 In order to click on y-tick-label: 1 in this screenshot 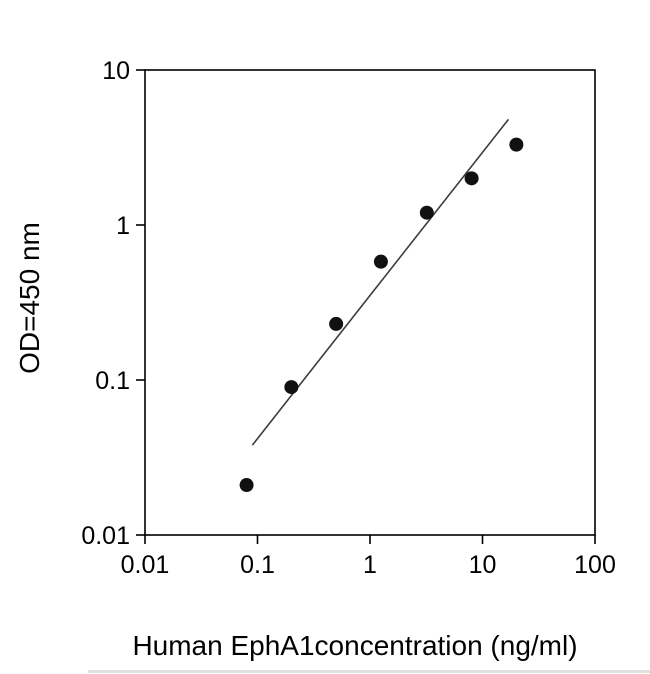, I will do `click(123, 226)`.